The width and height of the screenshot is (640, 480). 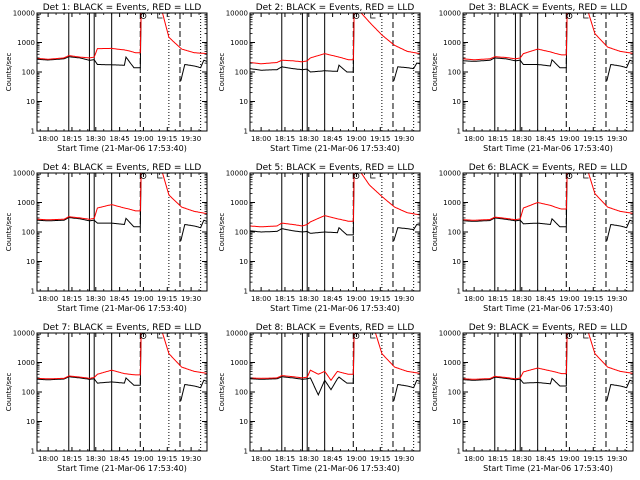 What do you see at coordinates (24, 14) in the screenshot?
I see `y-tick-label: 10000` at bounding box center [24, 14].